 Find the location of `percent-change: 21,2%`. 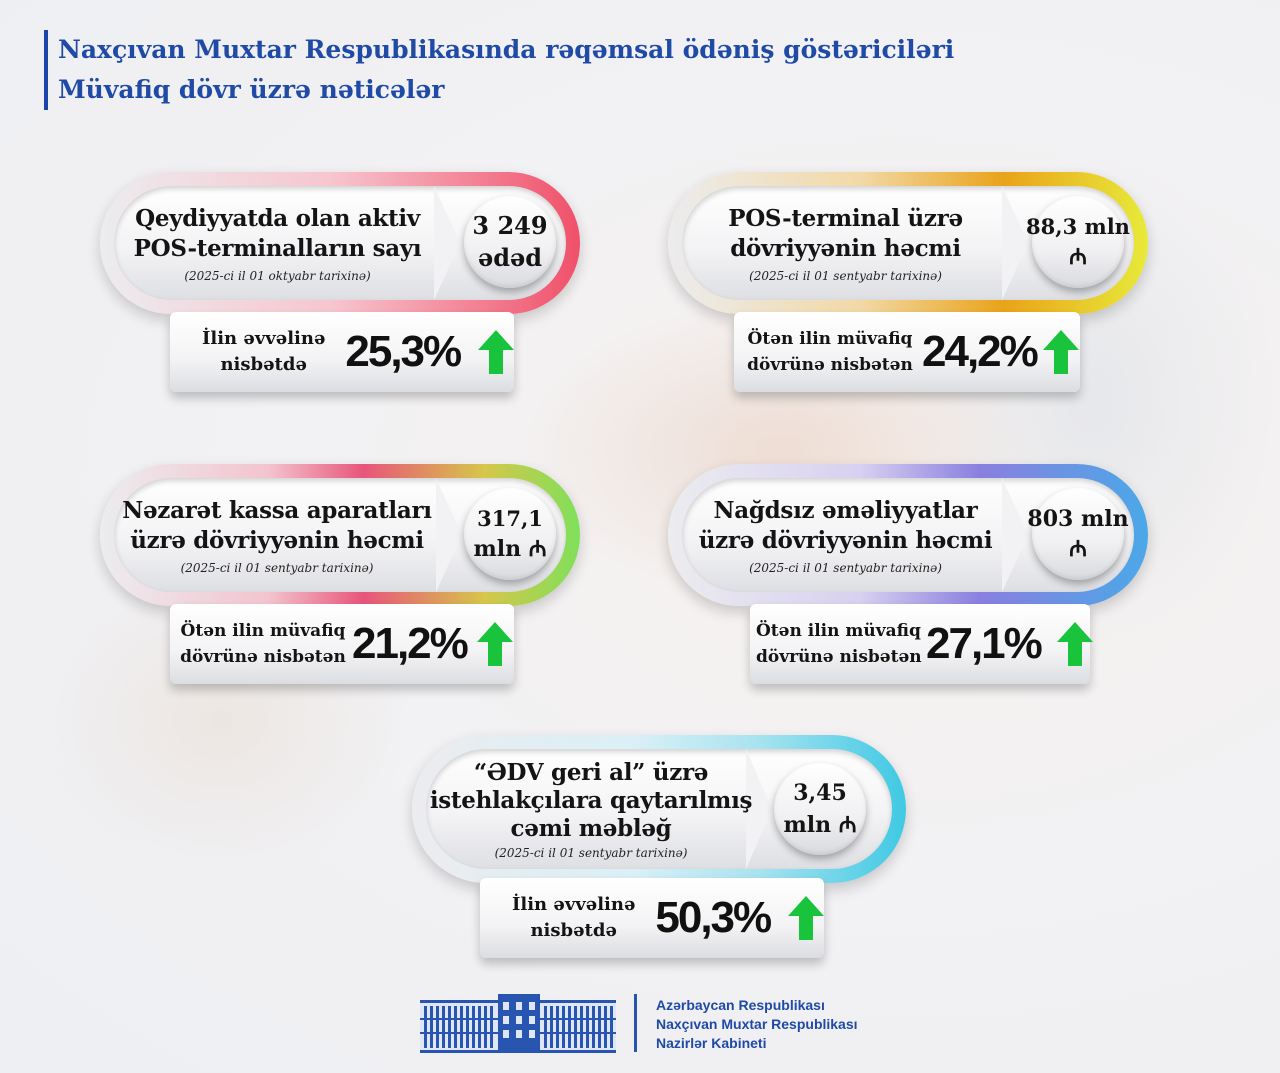

percent-change: 21,2% is located at coordinates (410, 643).